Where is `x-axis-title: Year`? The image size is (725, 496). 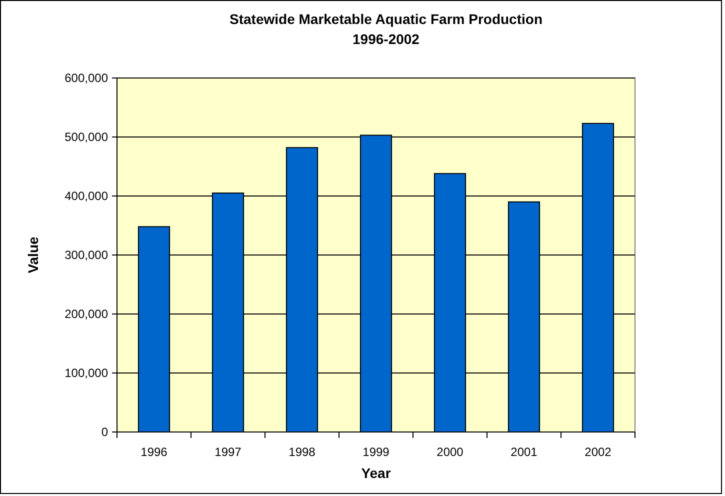 x-axis-title: Year is located at coordinates (376, 473).